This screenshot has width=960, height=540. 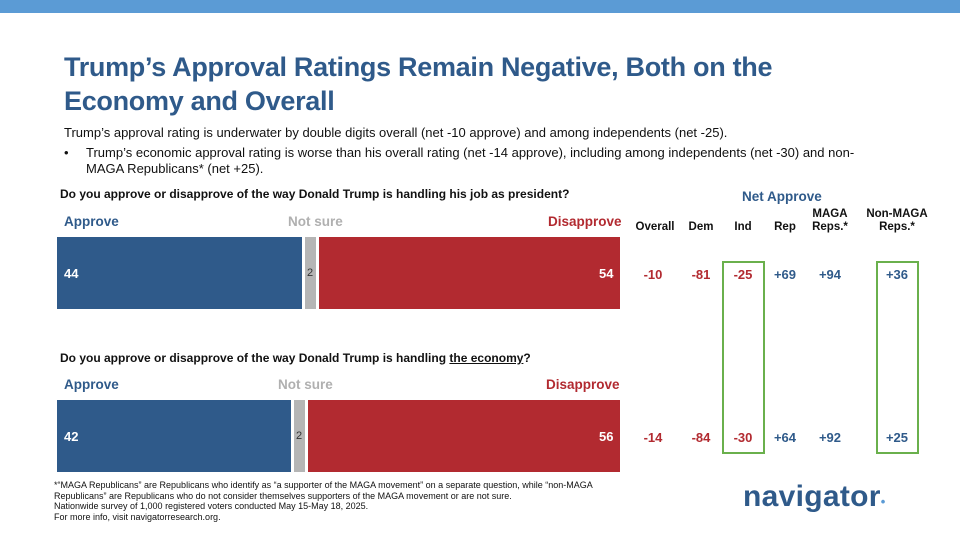 I want to click on net-rep-1: +69, so click(x=785, y=274).